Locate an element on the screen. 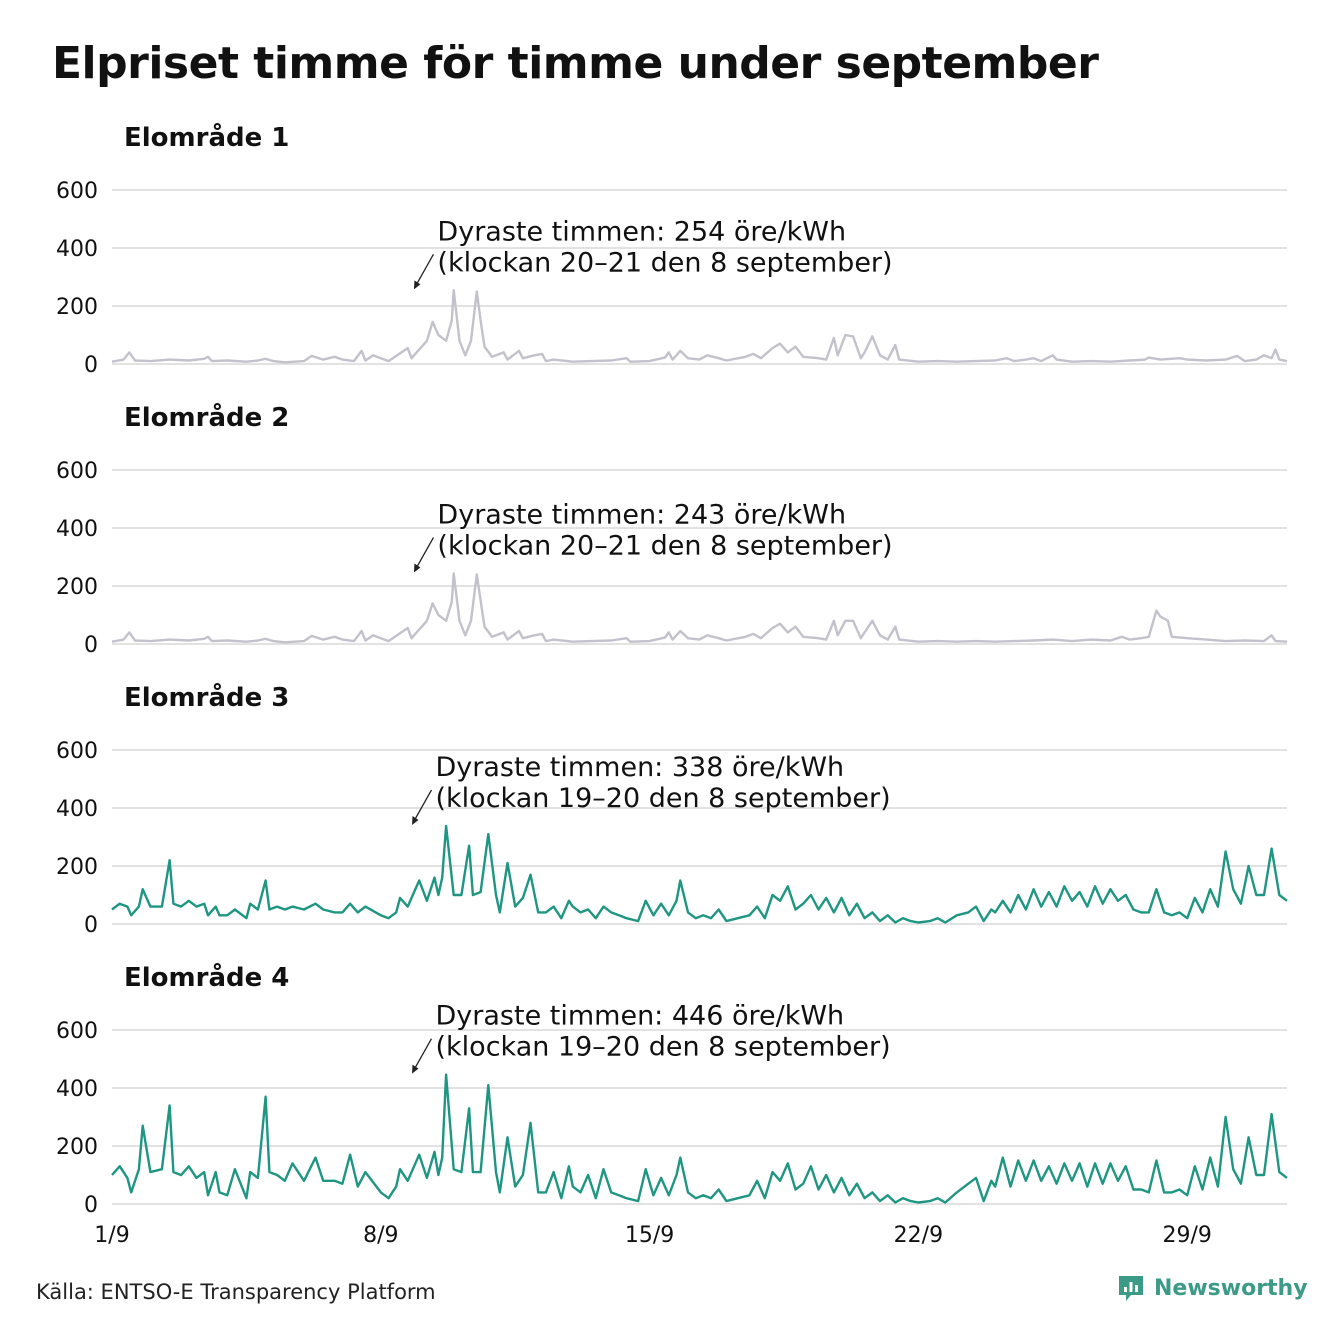 The width and height of the screenshot is (1340, 1340). x-tick-label: 22/9 is located at coordinates (918, 1235).